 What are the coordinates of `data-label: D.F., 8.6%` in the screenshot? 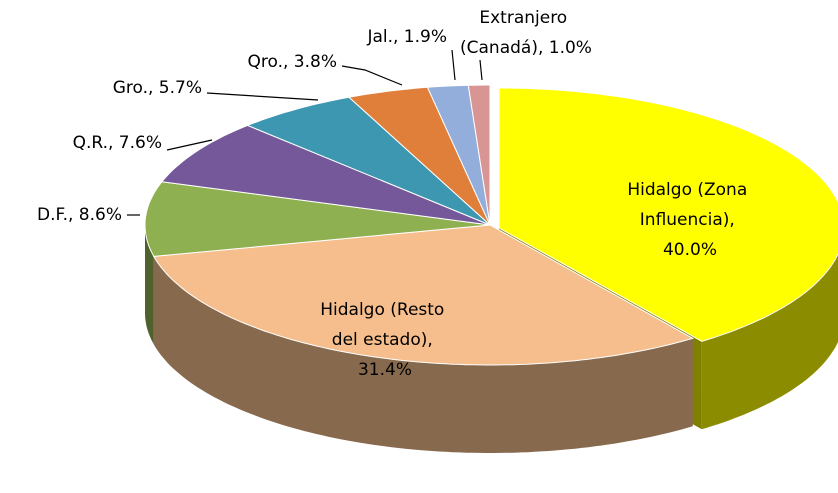 It's located at (79, 215).